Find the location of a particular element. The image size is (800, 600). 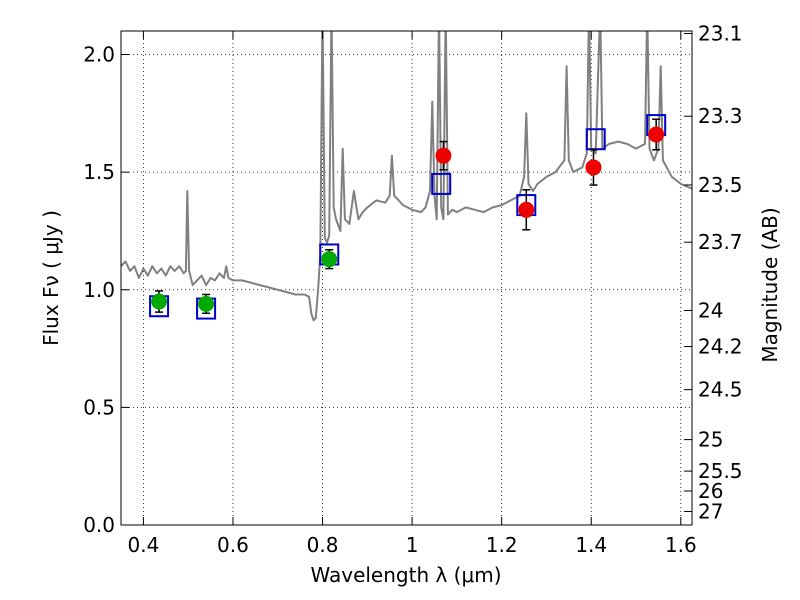

x-tick-label: 0.6 is located at coordinates (233, 545).